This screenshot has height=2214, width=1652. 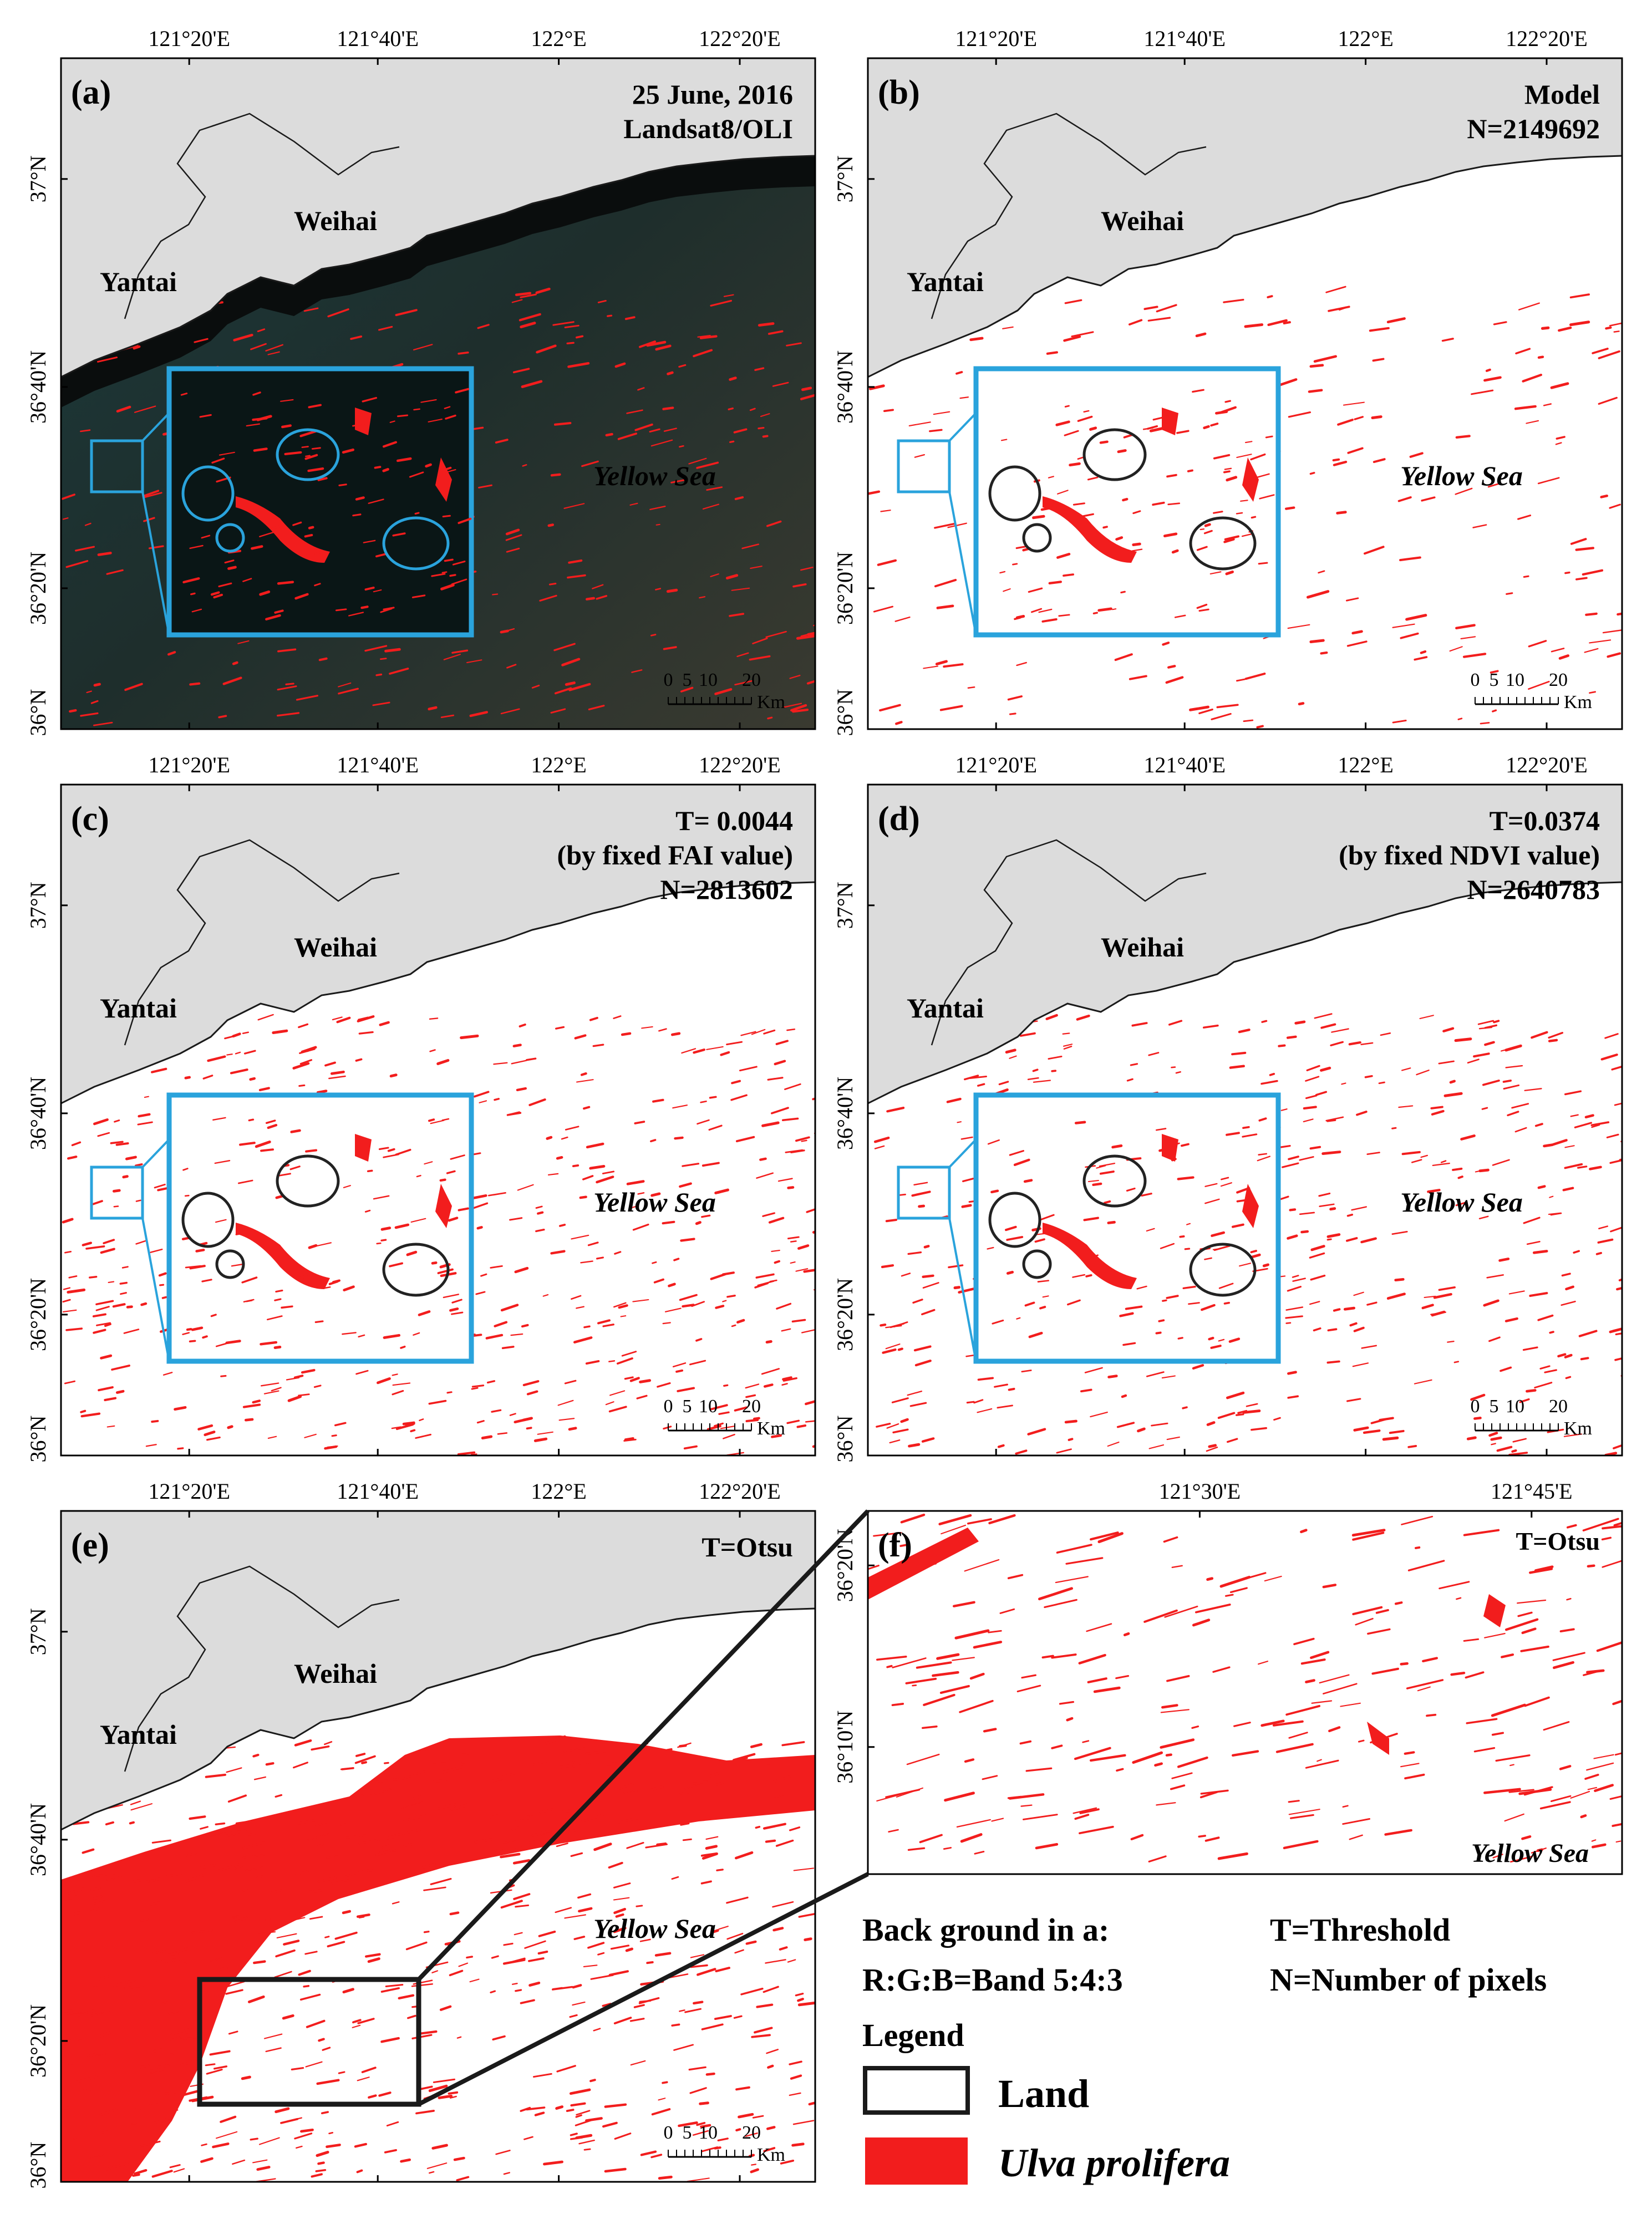 What do you see at coordinates (1014, 493) in the screenshot?
I see `inset-circle` at bounding box center [1014, 493].